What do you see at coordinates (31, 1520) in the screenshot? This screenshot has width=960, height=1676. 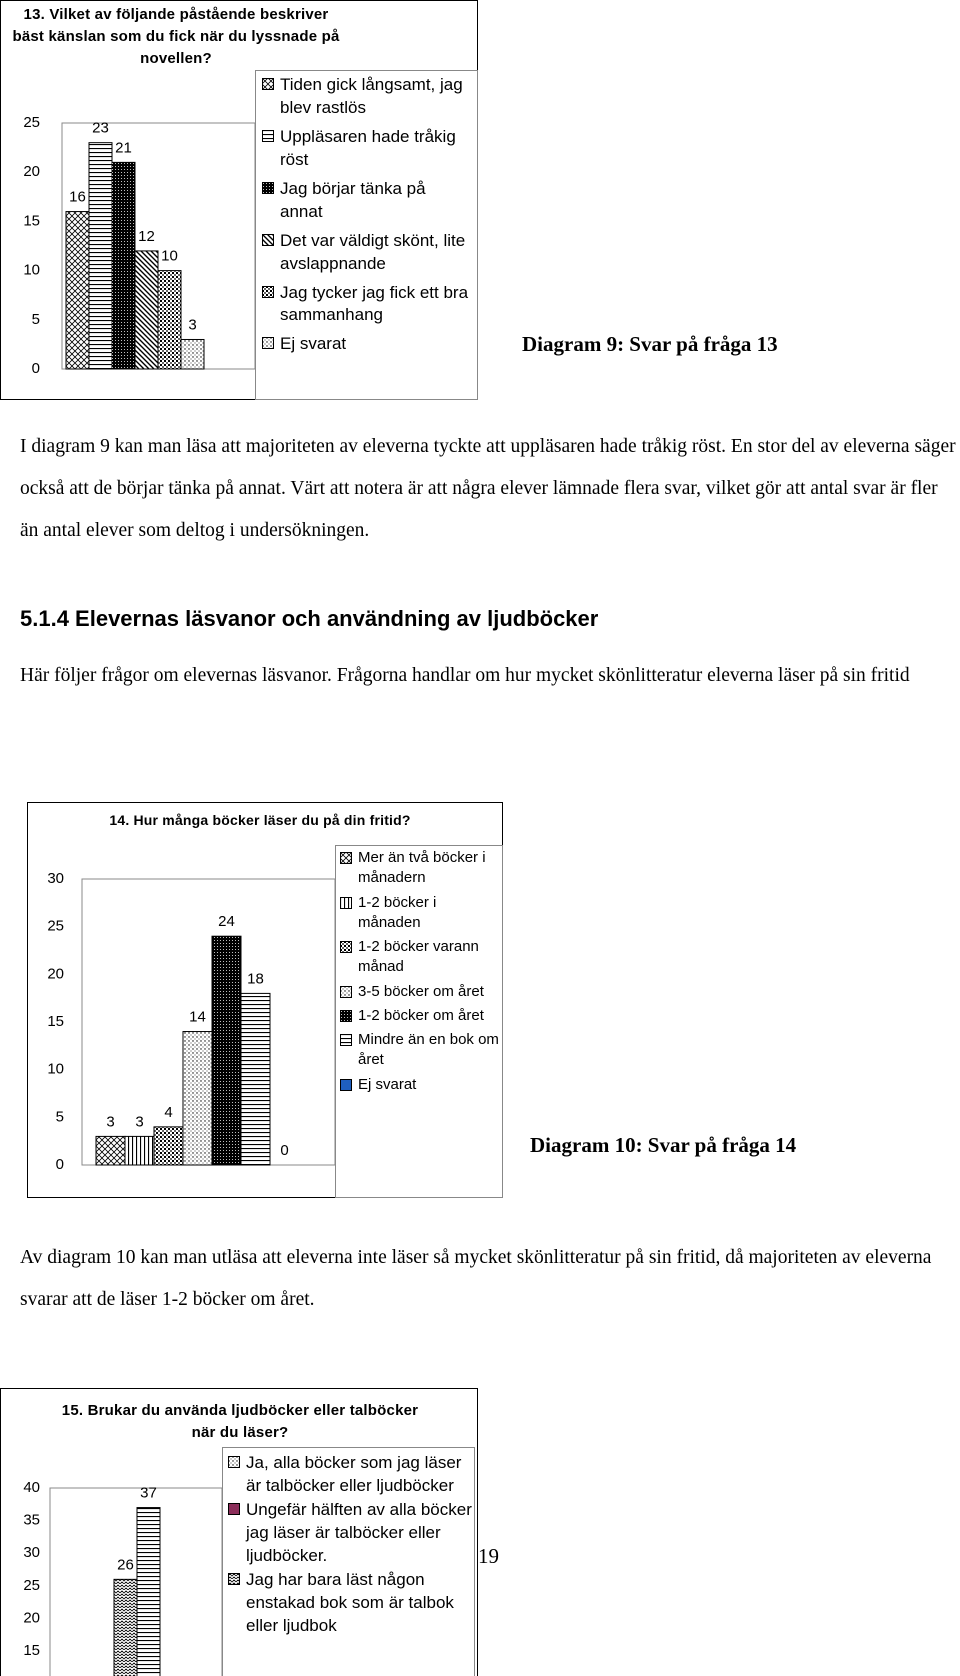 I see `y-tick-label: 35` at bounding box center [31, 1520].